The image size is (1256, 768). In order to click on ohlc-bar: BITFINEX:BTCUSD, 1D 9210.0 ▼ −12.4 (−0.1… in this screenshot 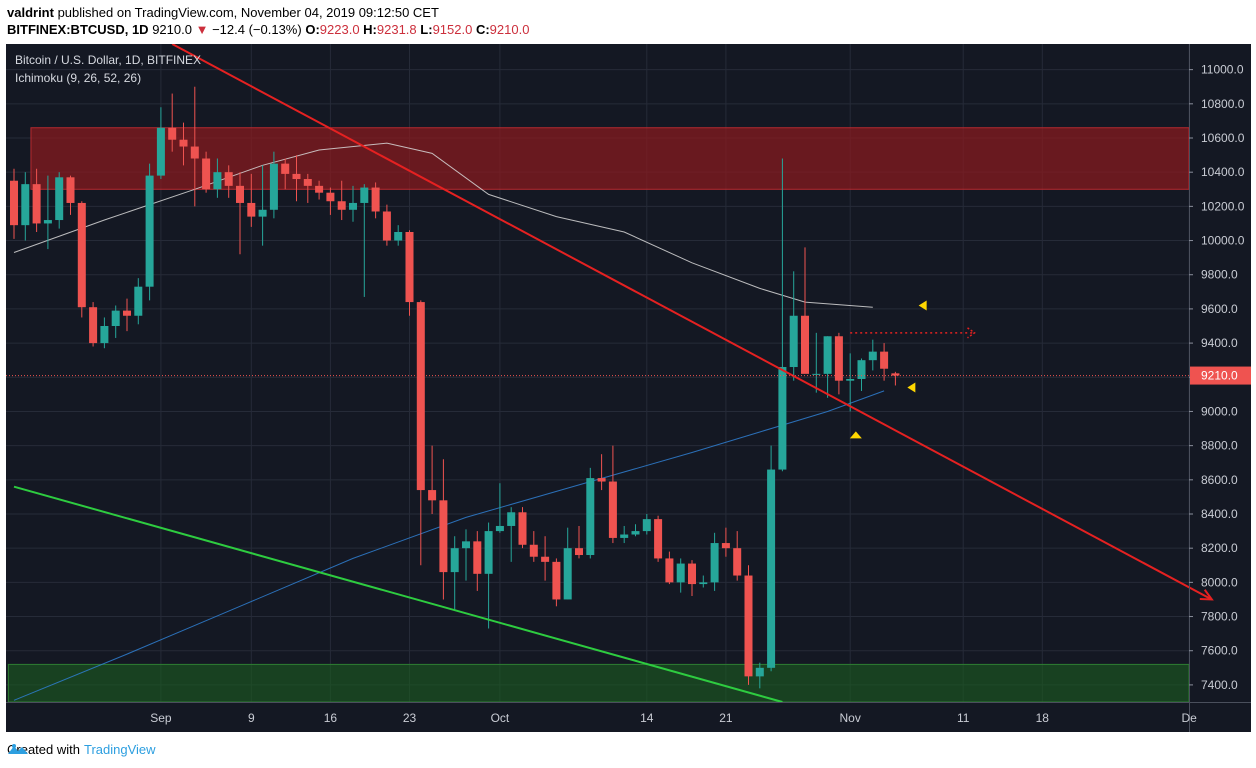, I will do `click(268, 29)`.